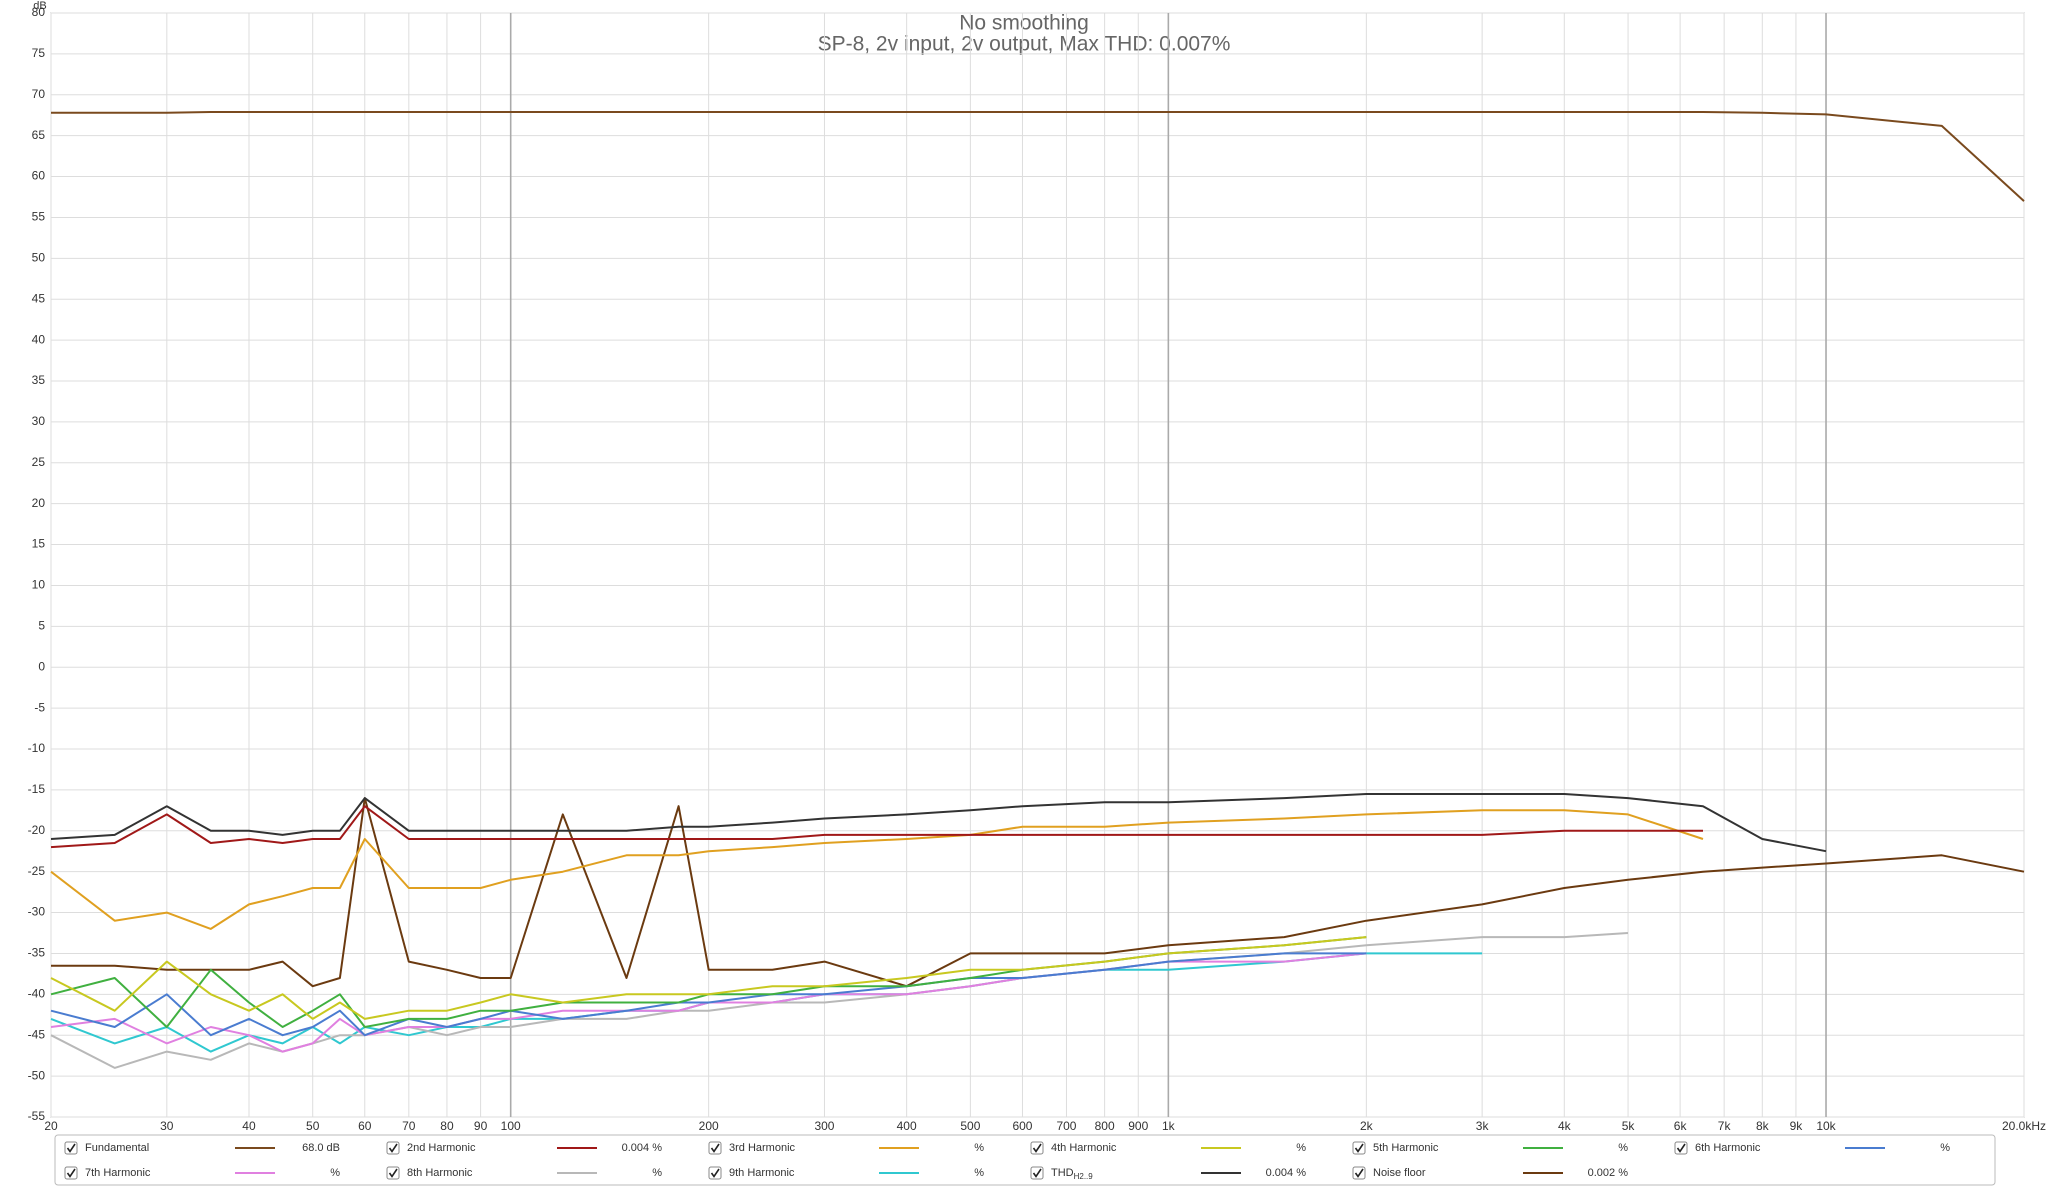 The height and width of the screenshot is (1188, 2048). I want to click on legend-label: 4th Harmonic, so click(1084, 1148).